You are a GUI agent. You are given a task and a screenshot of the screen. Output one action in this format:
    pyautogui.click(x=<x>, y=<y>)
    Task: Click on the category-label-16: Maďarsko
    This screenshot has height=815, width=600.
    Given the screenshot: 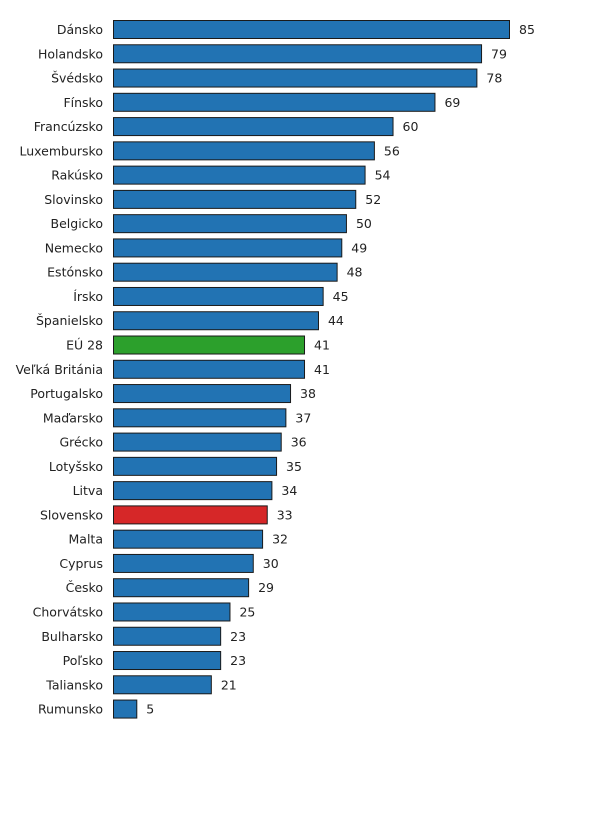 What is the action you would take?
    pyautogui.click(x=73, y=417)
    